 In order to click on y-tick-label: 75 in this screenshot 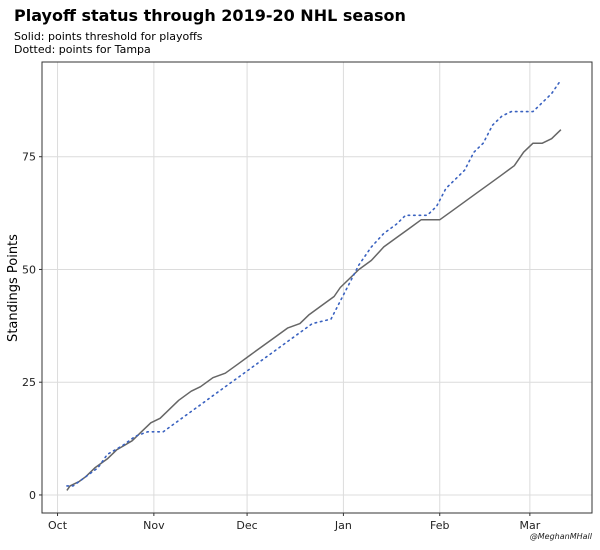, I will do `click(29, 157)`.